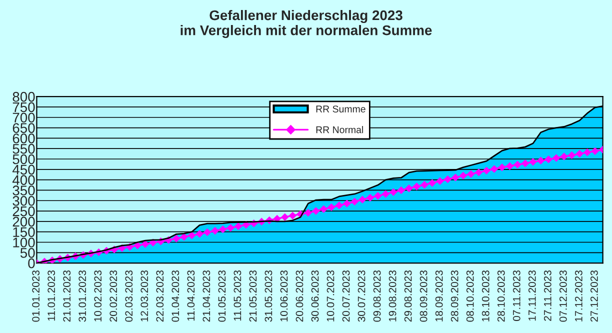  What do you see at coordinates (82, 296) in the screenshot?
I see `x-tick-label: 31.01.2023` at bounding box center [82, 296].